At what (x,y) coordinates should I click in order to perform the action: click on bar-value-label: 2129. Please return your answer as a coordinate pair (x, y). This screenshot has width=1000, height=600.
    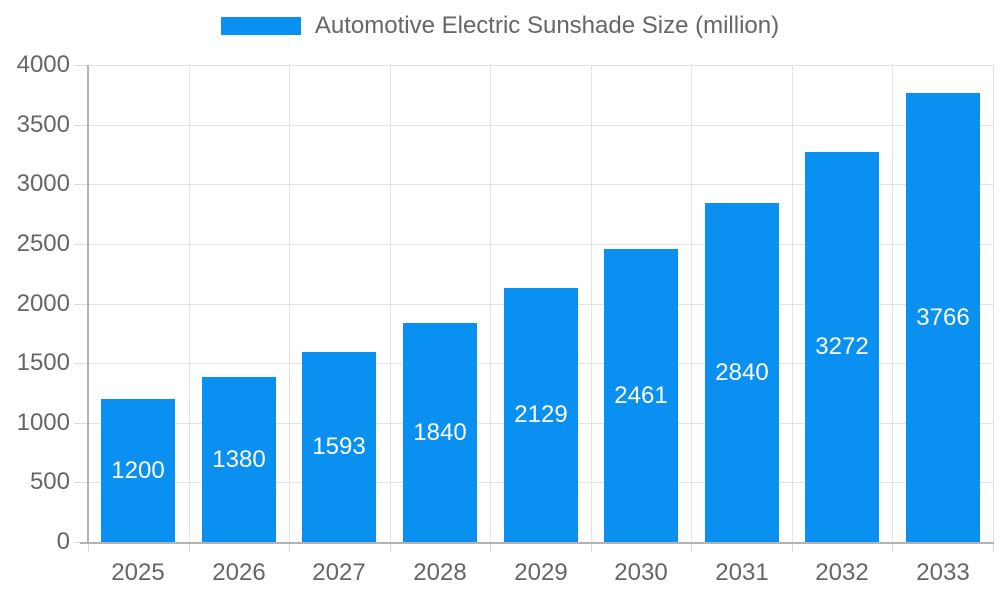
    Looking at the image, I should click on (541, 414).